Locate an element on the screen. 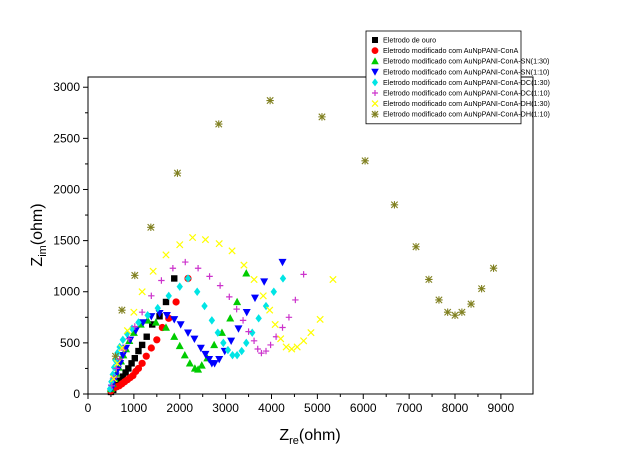 This screenshot has height=468, width=640. y-tick-label: 1000 is located at coordinates (66, 292).